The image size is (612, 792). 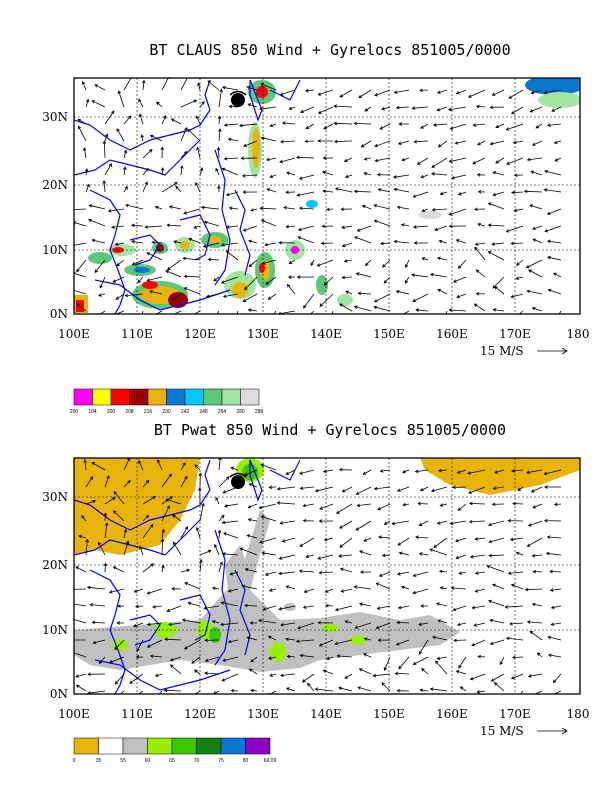 What do you see at coordinates (222, 412) in the screenshot?
I see `legend-label: 264` at bounding box center [222, 412].